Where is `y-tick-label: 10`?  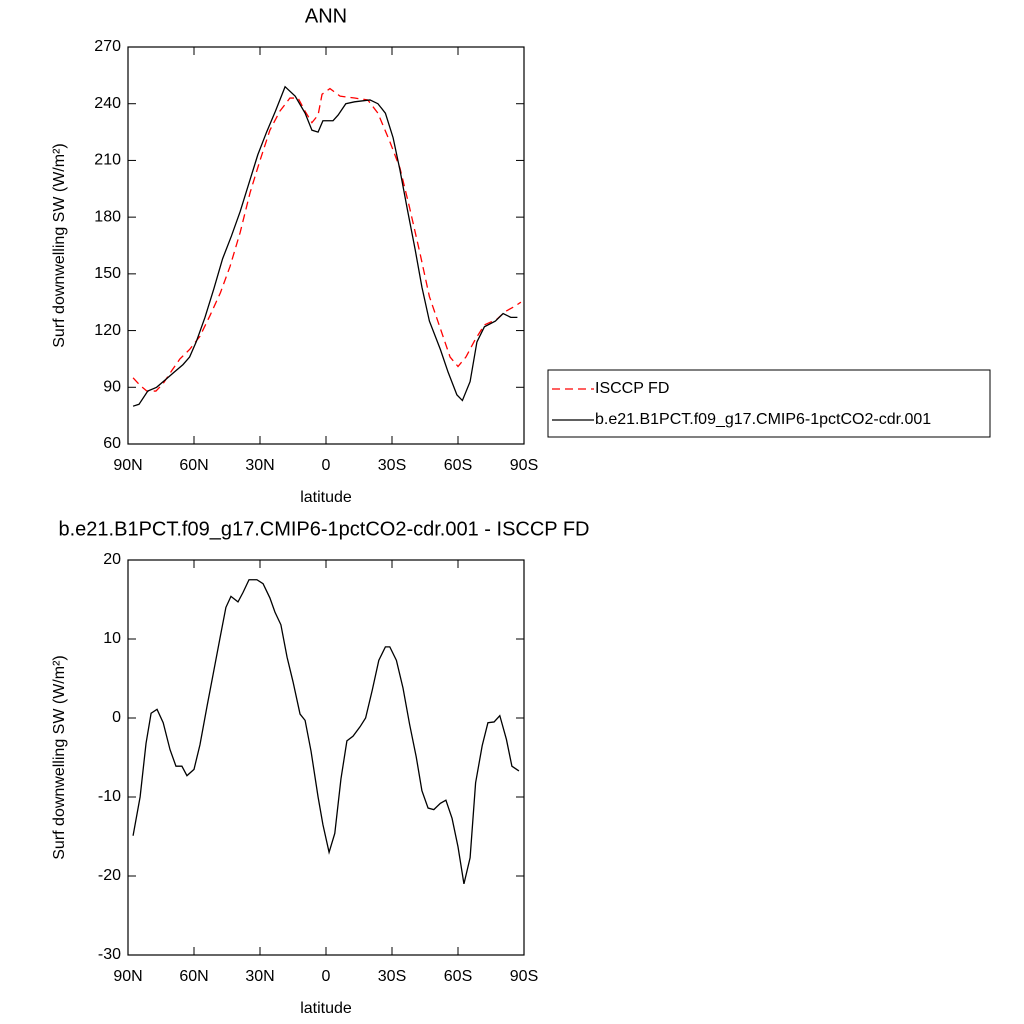 y-tick-label: 10 is located at coordinates (112, 638).